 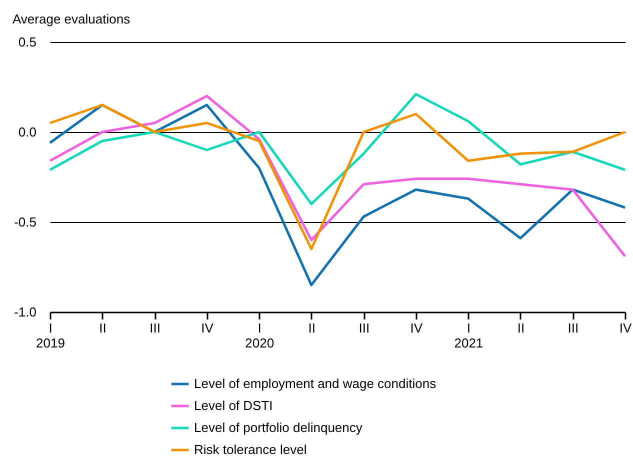 What do you see at coordinates (27, 132) in the screenshot?
I see `y-tick-label: 0.0` at bounding box center [27, 132].